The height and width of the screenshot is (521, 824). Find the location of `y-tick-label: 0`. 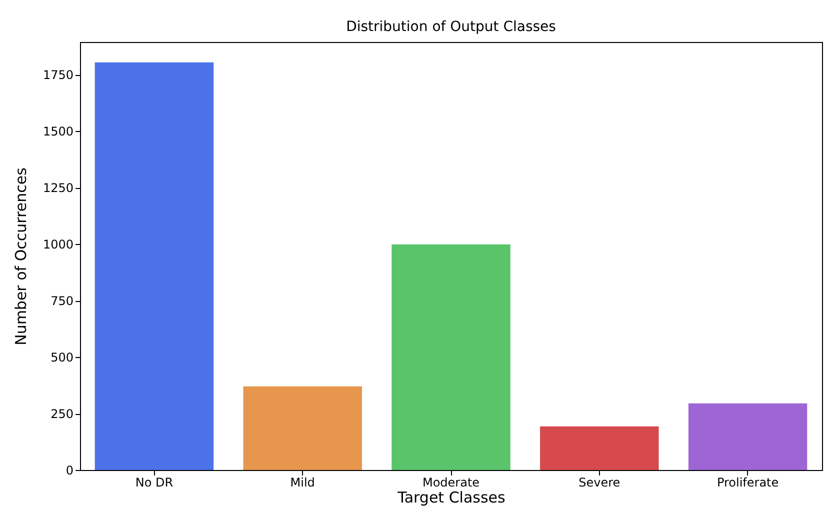

y-tick-label: 0 is located at coordinates (70, 471).